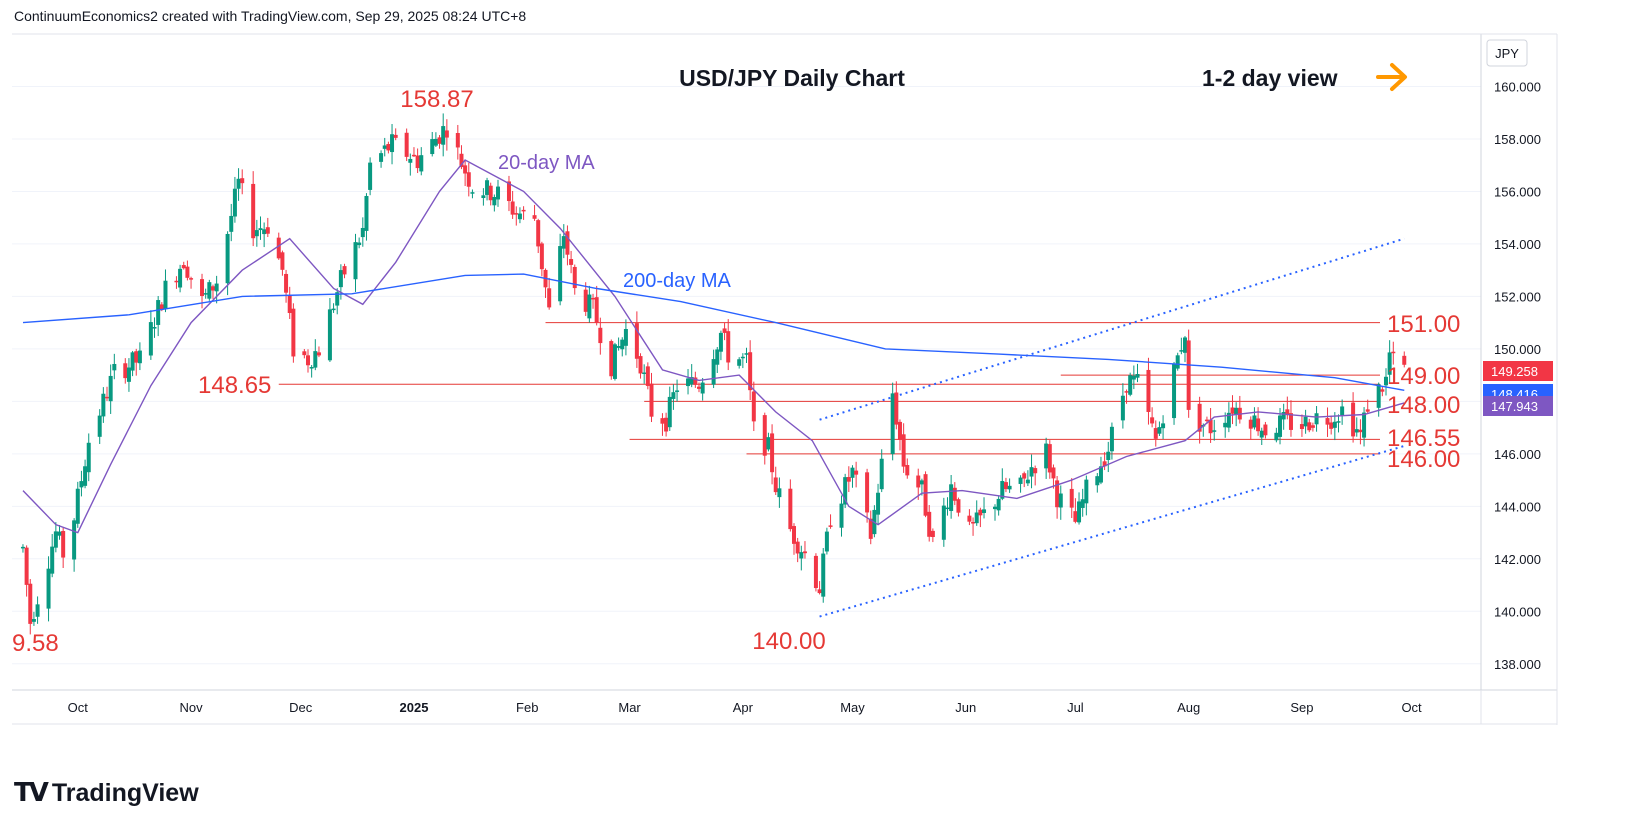 This screenshot has width=1632, height=828. I want to click on arrow-right-icon, so click(1391, 77).